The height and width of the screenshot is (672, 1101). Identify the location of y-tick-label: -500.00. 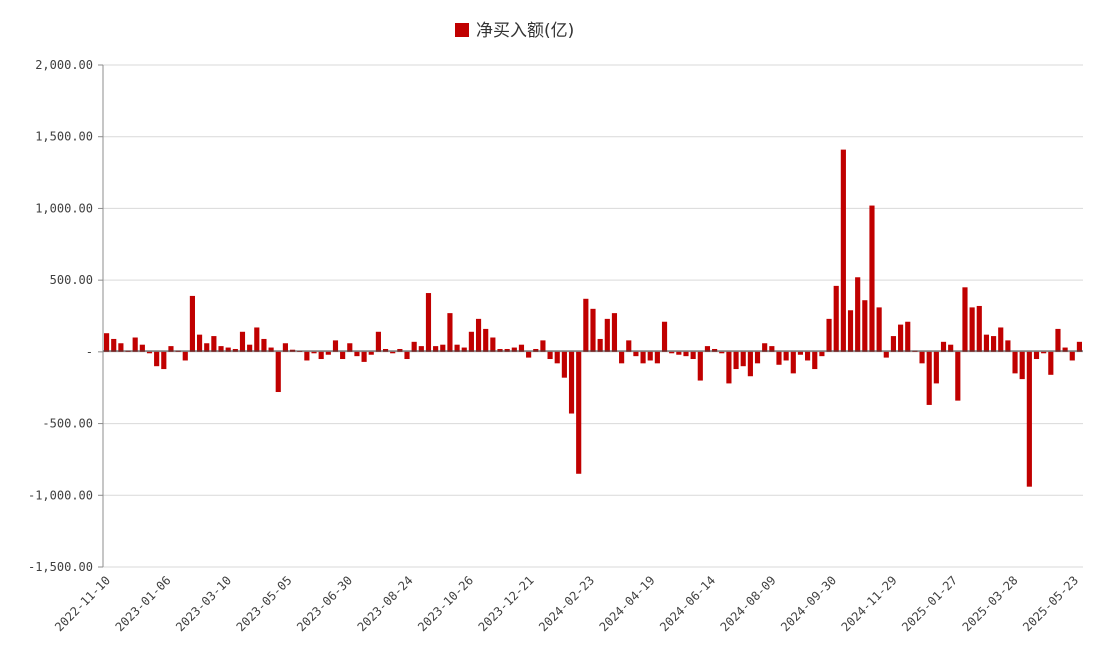
(67, 424).